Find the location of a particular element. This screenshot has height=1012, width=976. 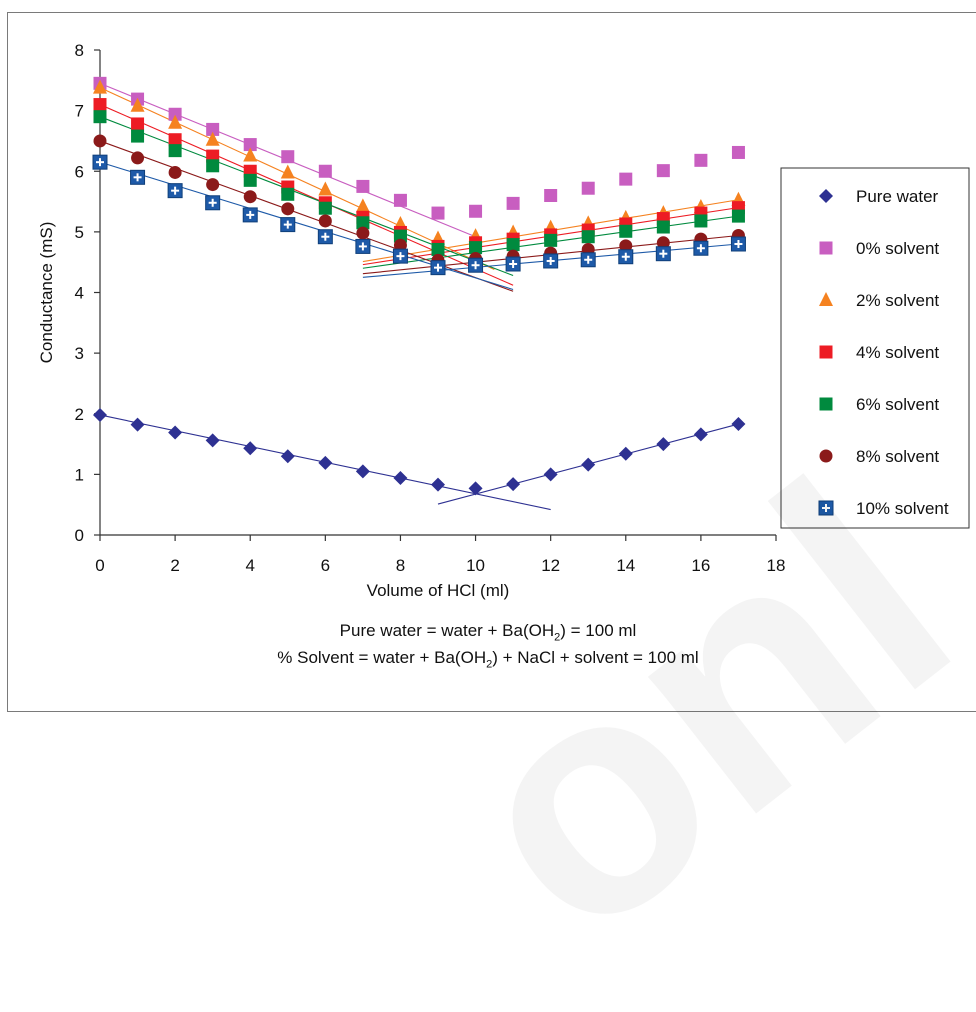

caption-pure-water: Pure water = water + Ba(OH2) = 100 ml is located at coordinates (488, 632).